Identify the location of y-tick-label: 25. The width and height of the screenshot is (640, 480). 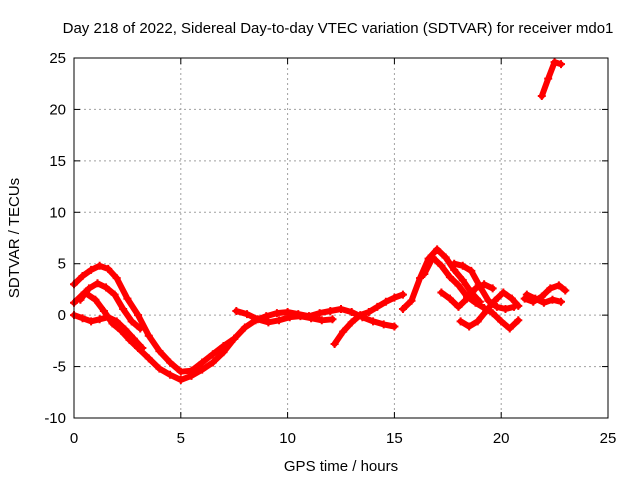
(57, 58).